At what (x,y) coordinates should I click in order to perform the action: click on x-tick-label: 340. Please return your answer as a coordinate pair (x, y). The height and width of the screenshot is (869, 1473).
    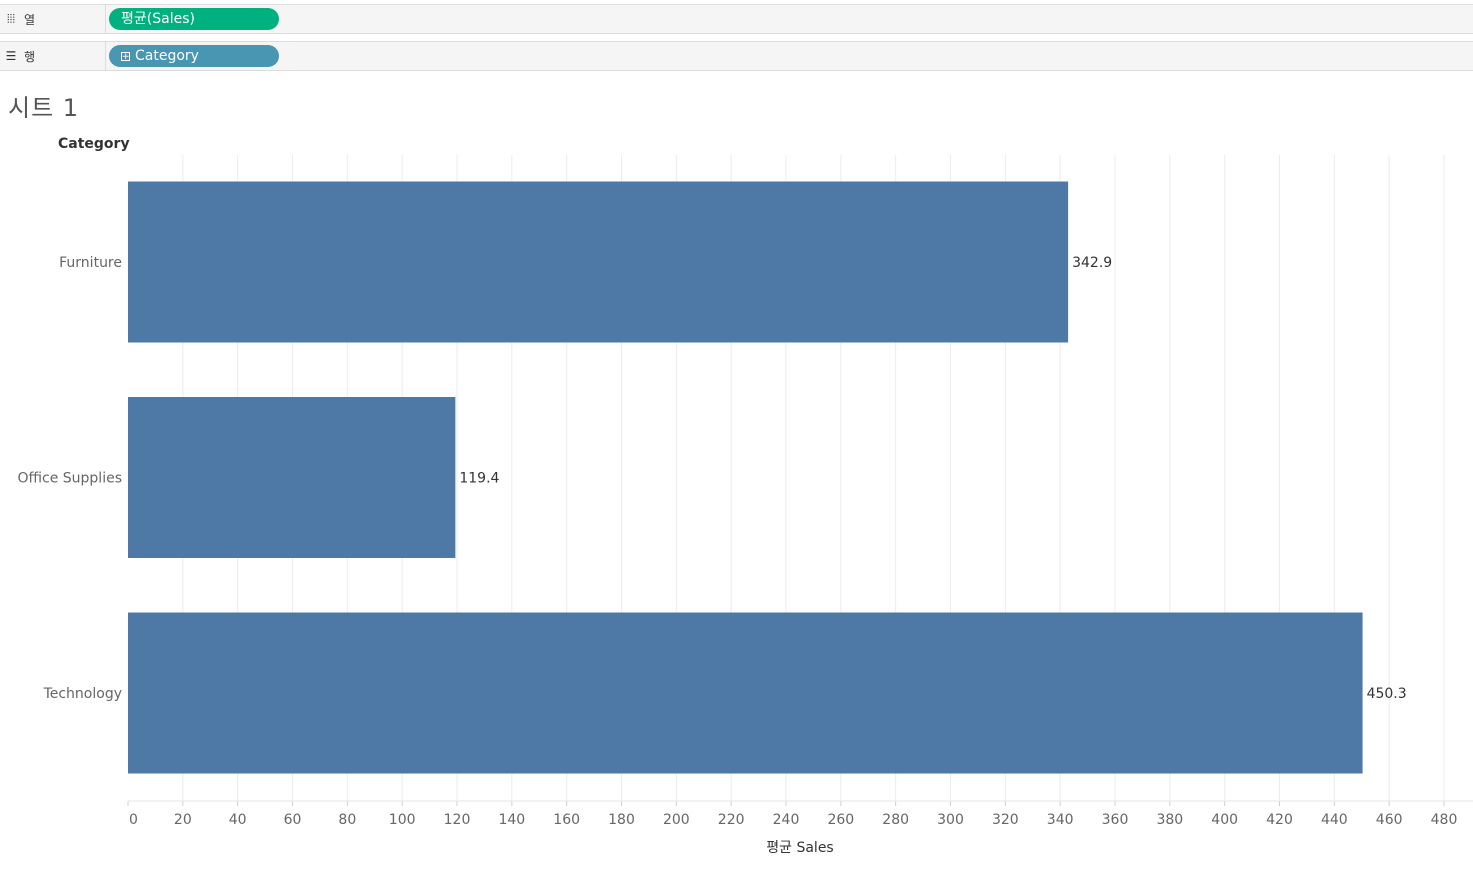
    Looking at the image, I should click on (1060, 820).